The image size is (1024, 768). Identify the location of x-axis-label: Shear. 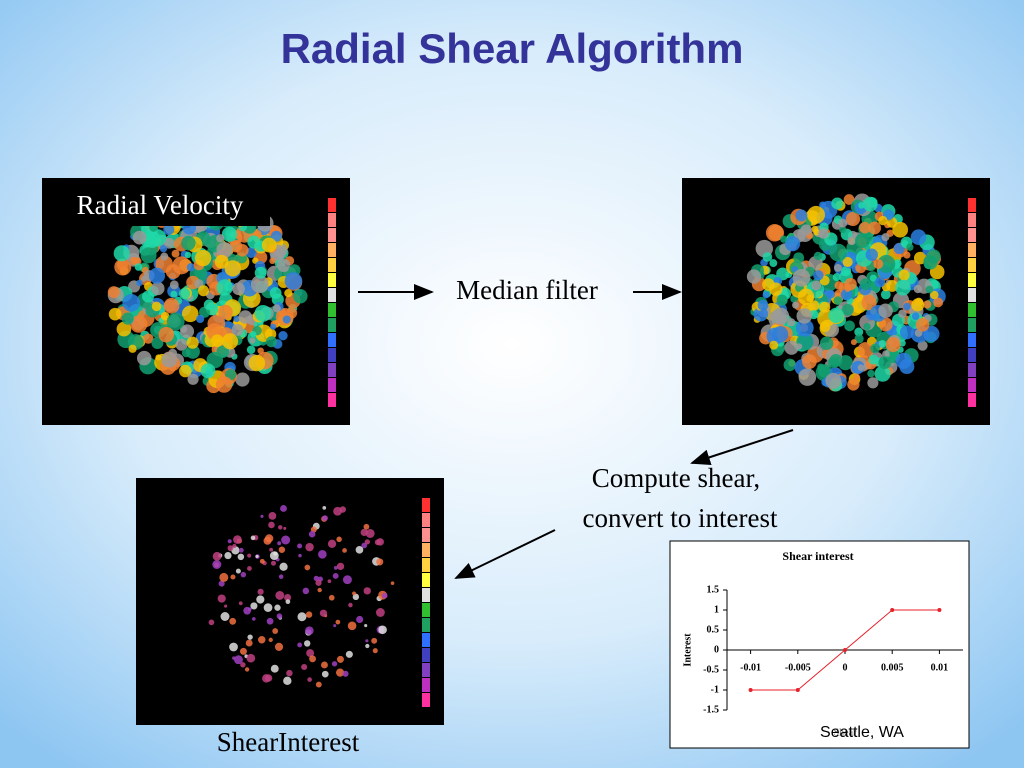
(845, 732).